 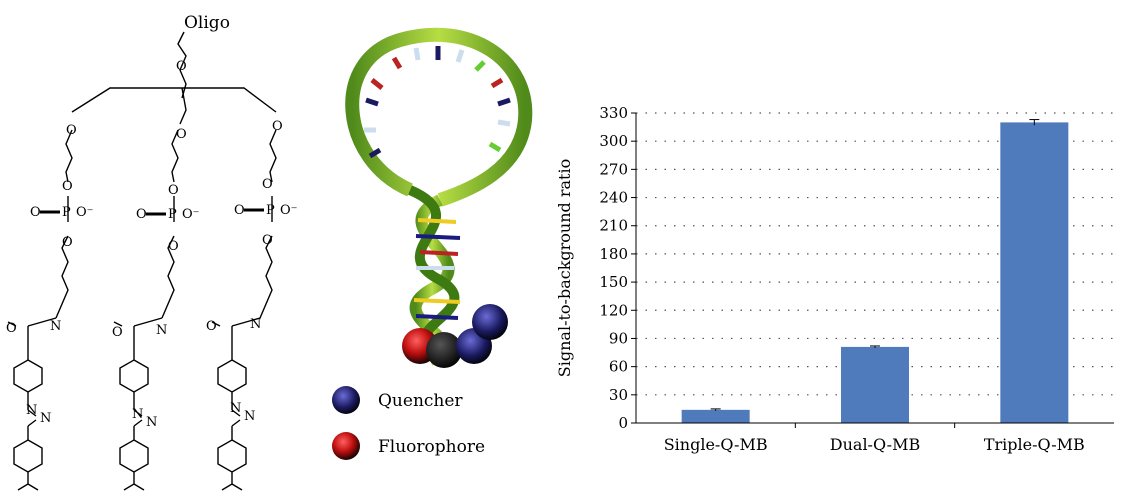 What do you see at coordinates (420, 401) in the screenshot?
I see `legend-quencher-label: Quencher` at bounding box center [420, 401].